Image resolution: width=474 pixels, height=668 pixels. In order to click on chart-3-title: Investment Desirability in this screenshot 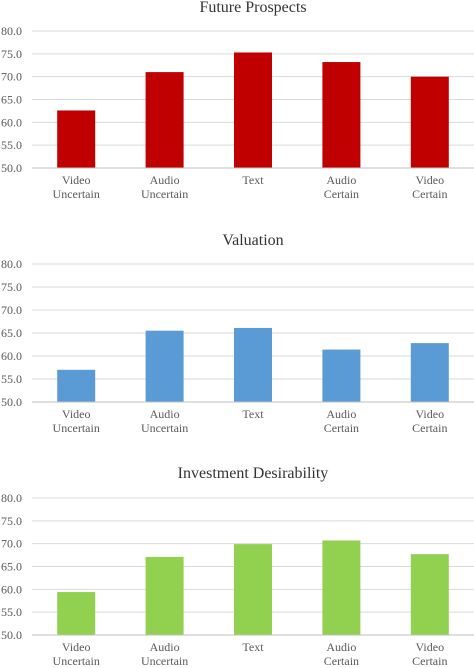, I will do `click(253, 473)`.